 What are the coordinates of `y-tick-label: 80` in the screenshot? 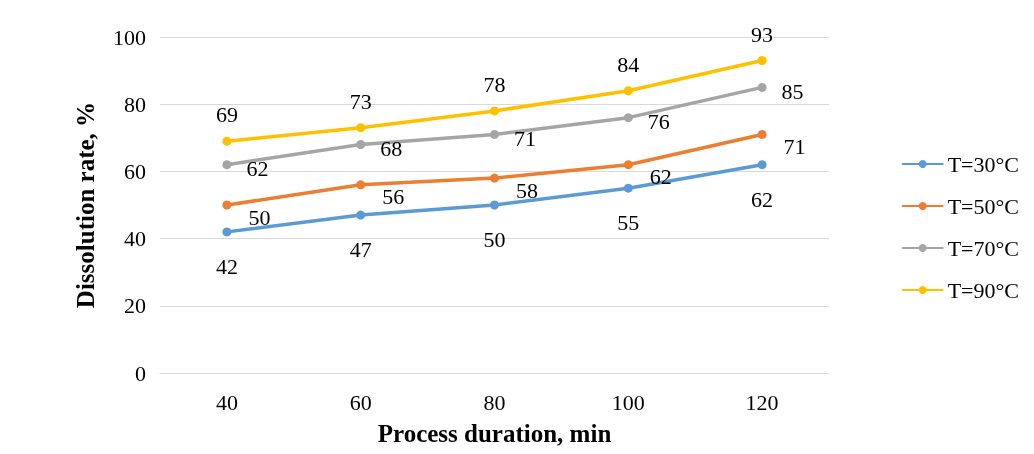 It's located at (135, 104).